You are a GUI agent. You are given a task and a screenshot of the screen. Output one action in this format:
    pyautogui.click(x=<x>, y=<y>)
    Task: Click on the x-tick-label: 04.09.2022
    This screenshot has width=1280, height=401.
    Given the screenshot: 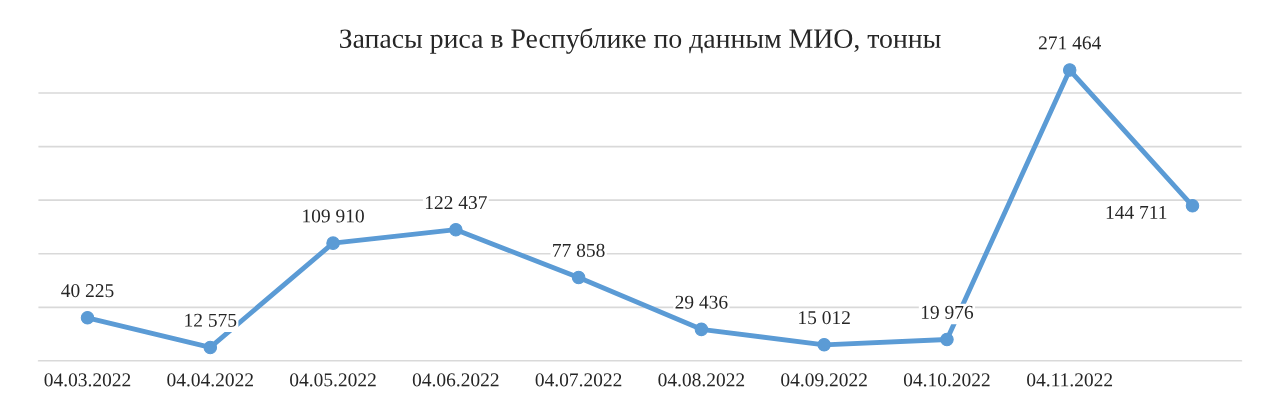 What is the action you would take?
    pyautogui.click(x=824, y=380)
    